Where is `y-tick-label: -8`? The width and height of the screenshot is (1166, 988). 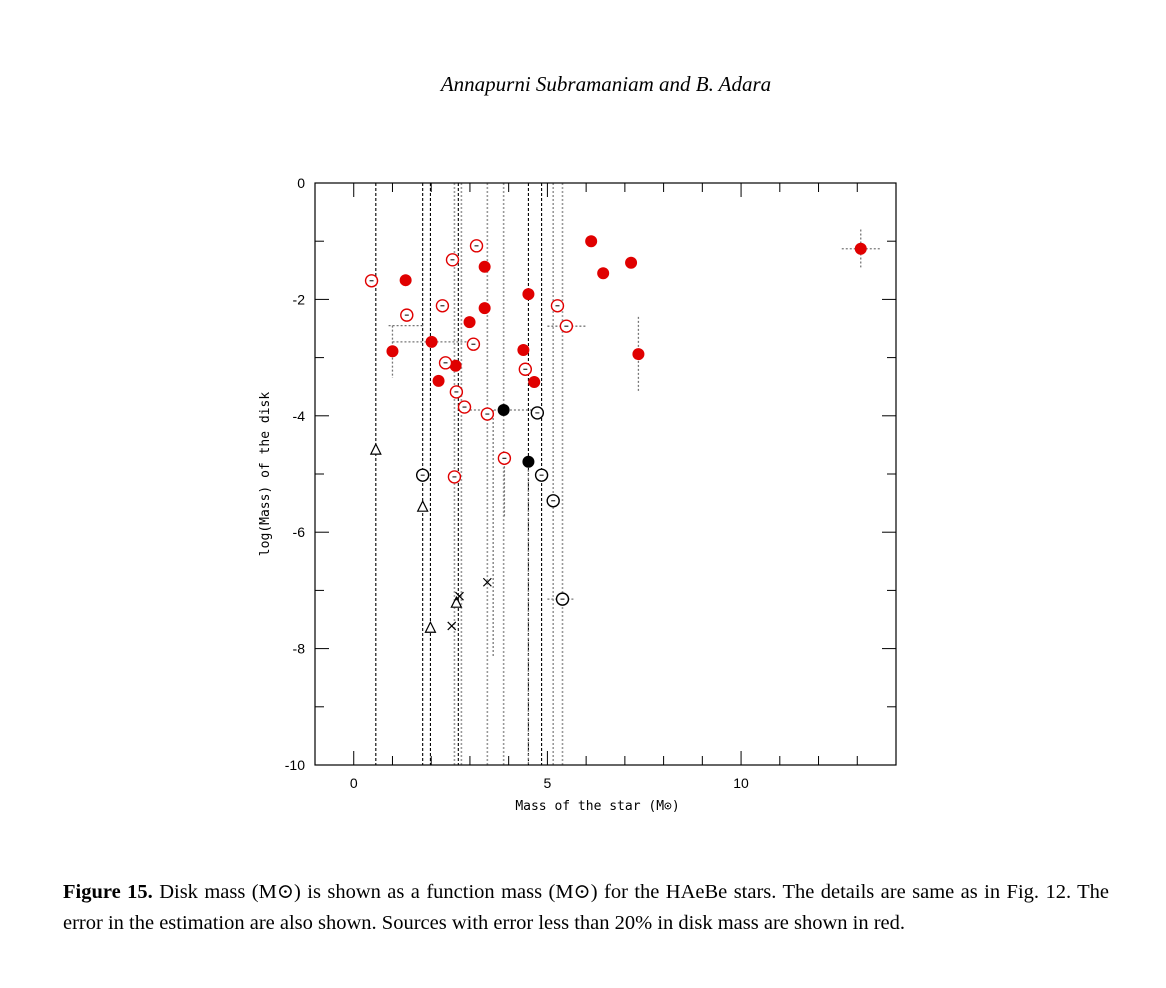
y-tick-label: -8 is located at coordinates (299, 649).